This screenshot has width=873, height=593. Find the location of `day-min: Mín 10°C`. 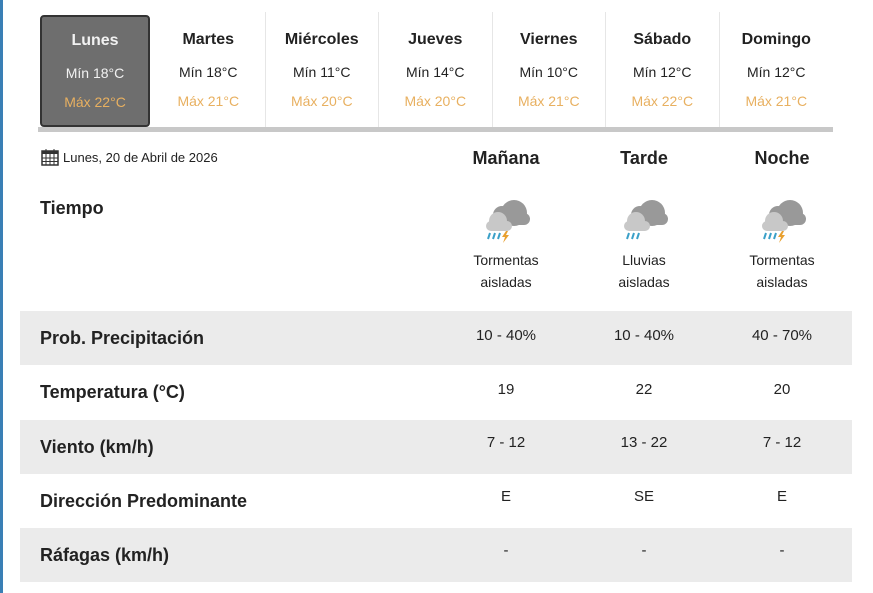

day-min: Mín 10°C is located at coordinates (548, 72).